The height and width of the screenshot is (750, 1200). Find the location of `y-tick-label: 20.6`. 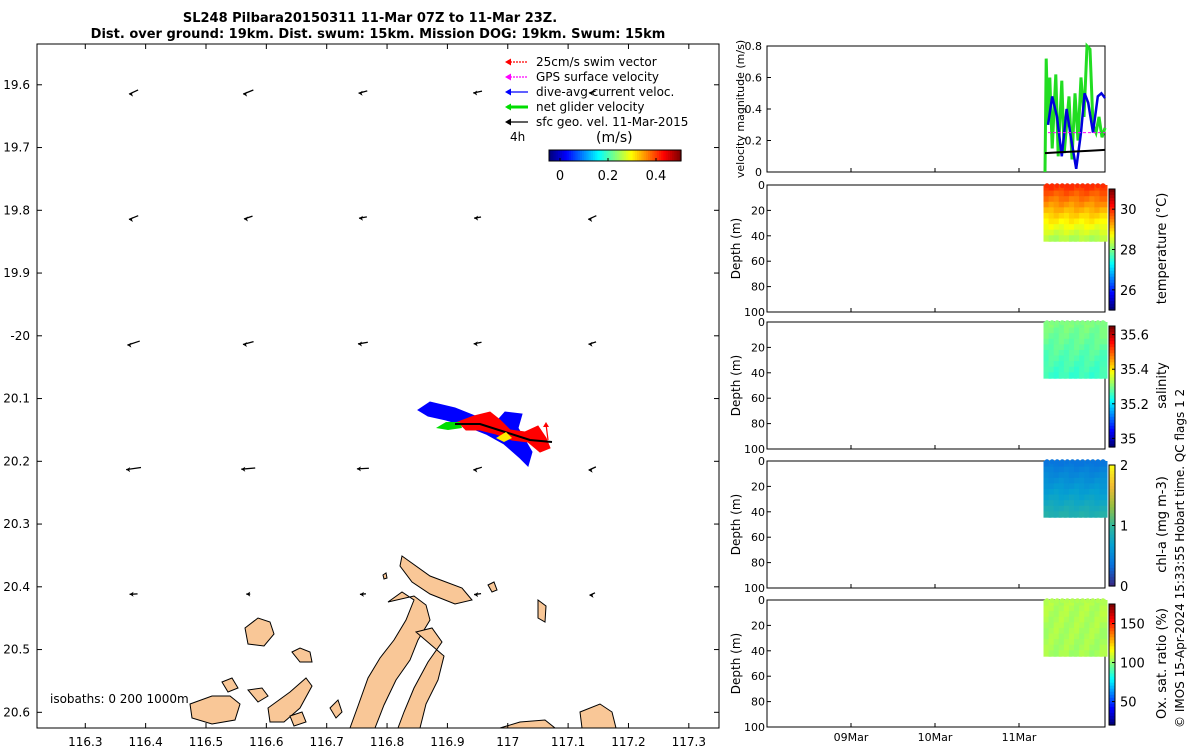

y-tick-label: 20.6 is located at coordinates (16, 712).